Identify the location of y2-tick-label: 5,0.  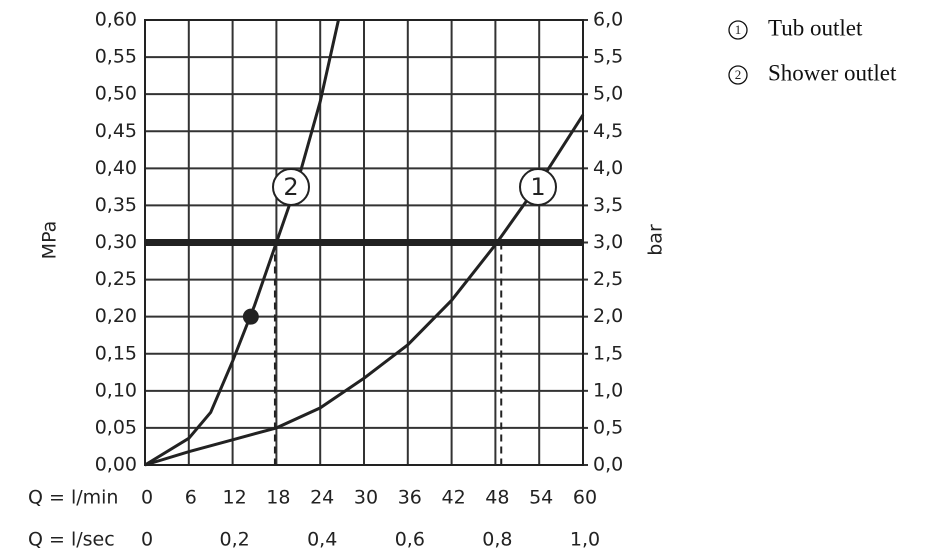
(608, 94).